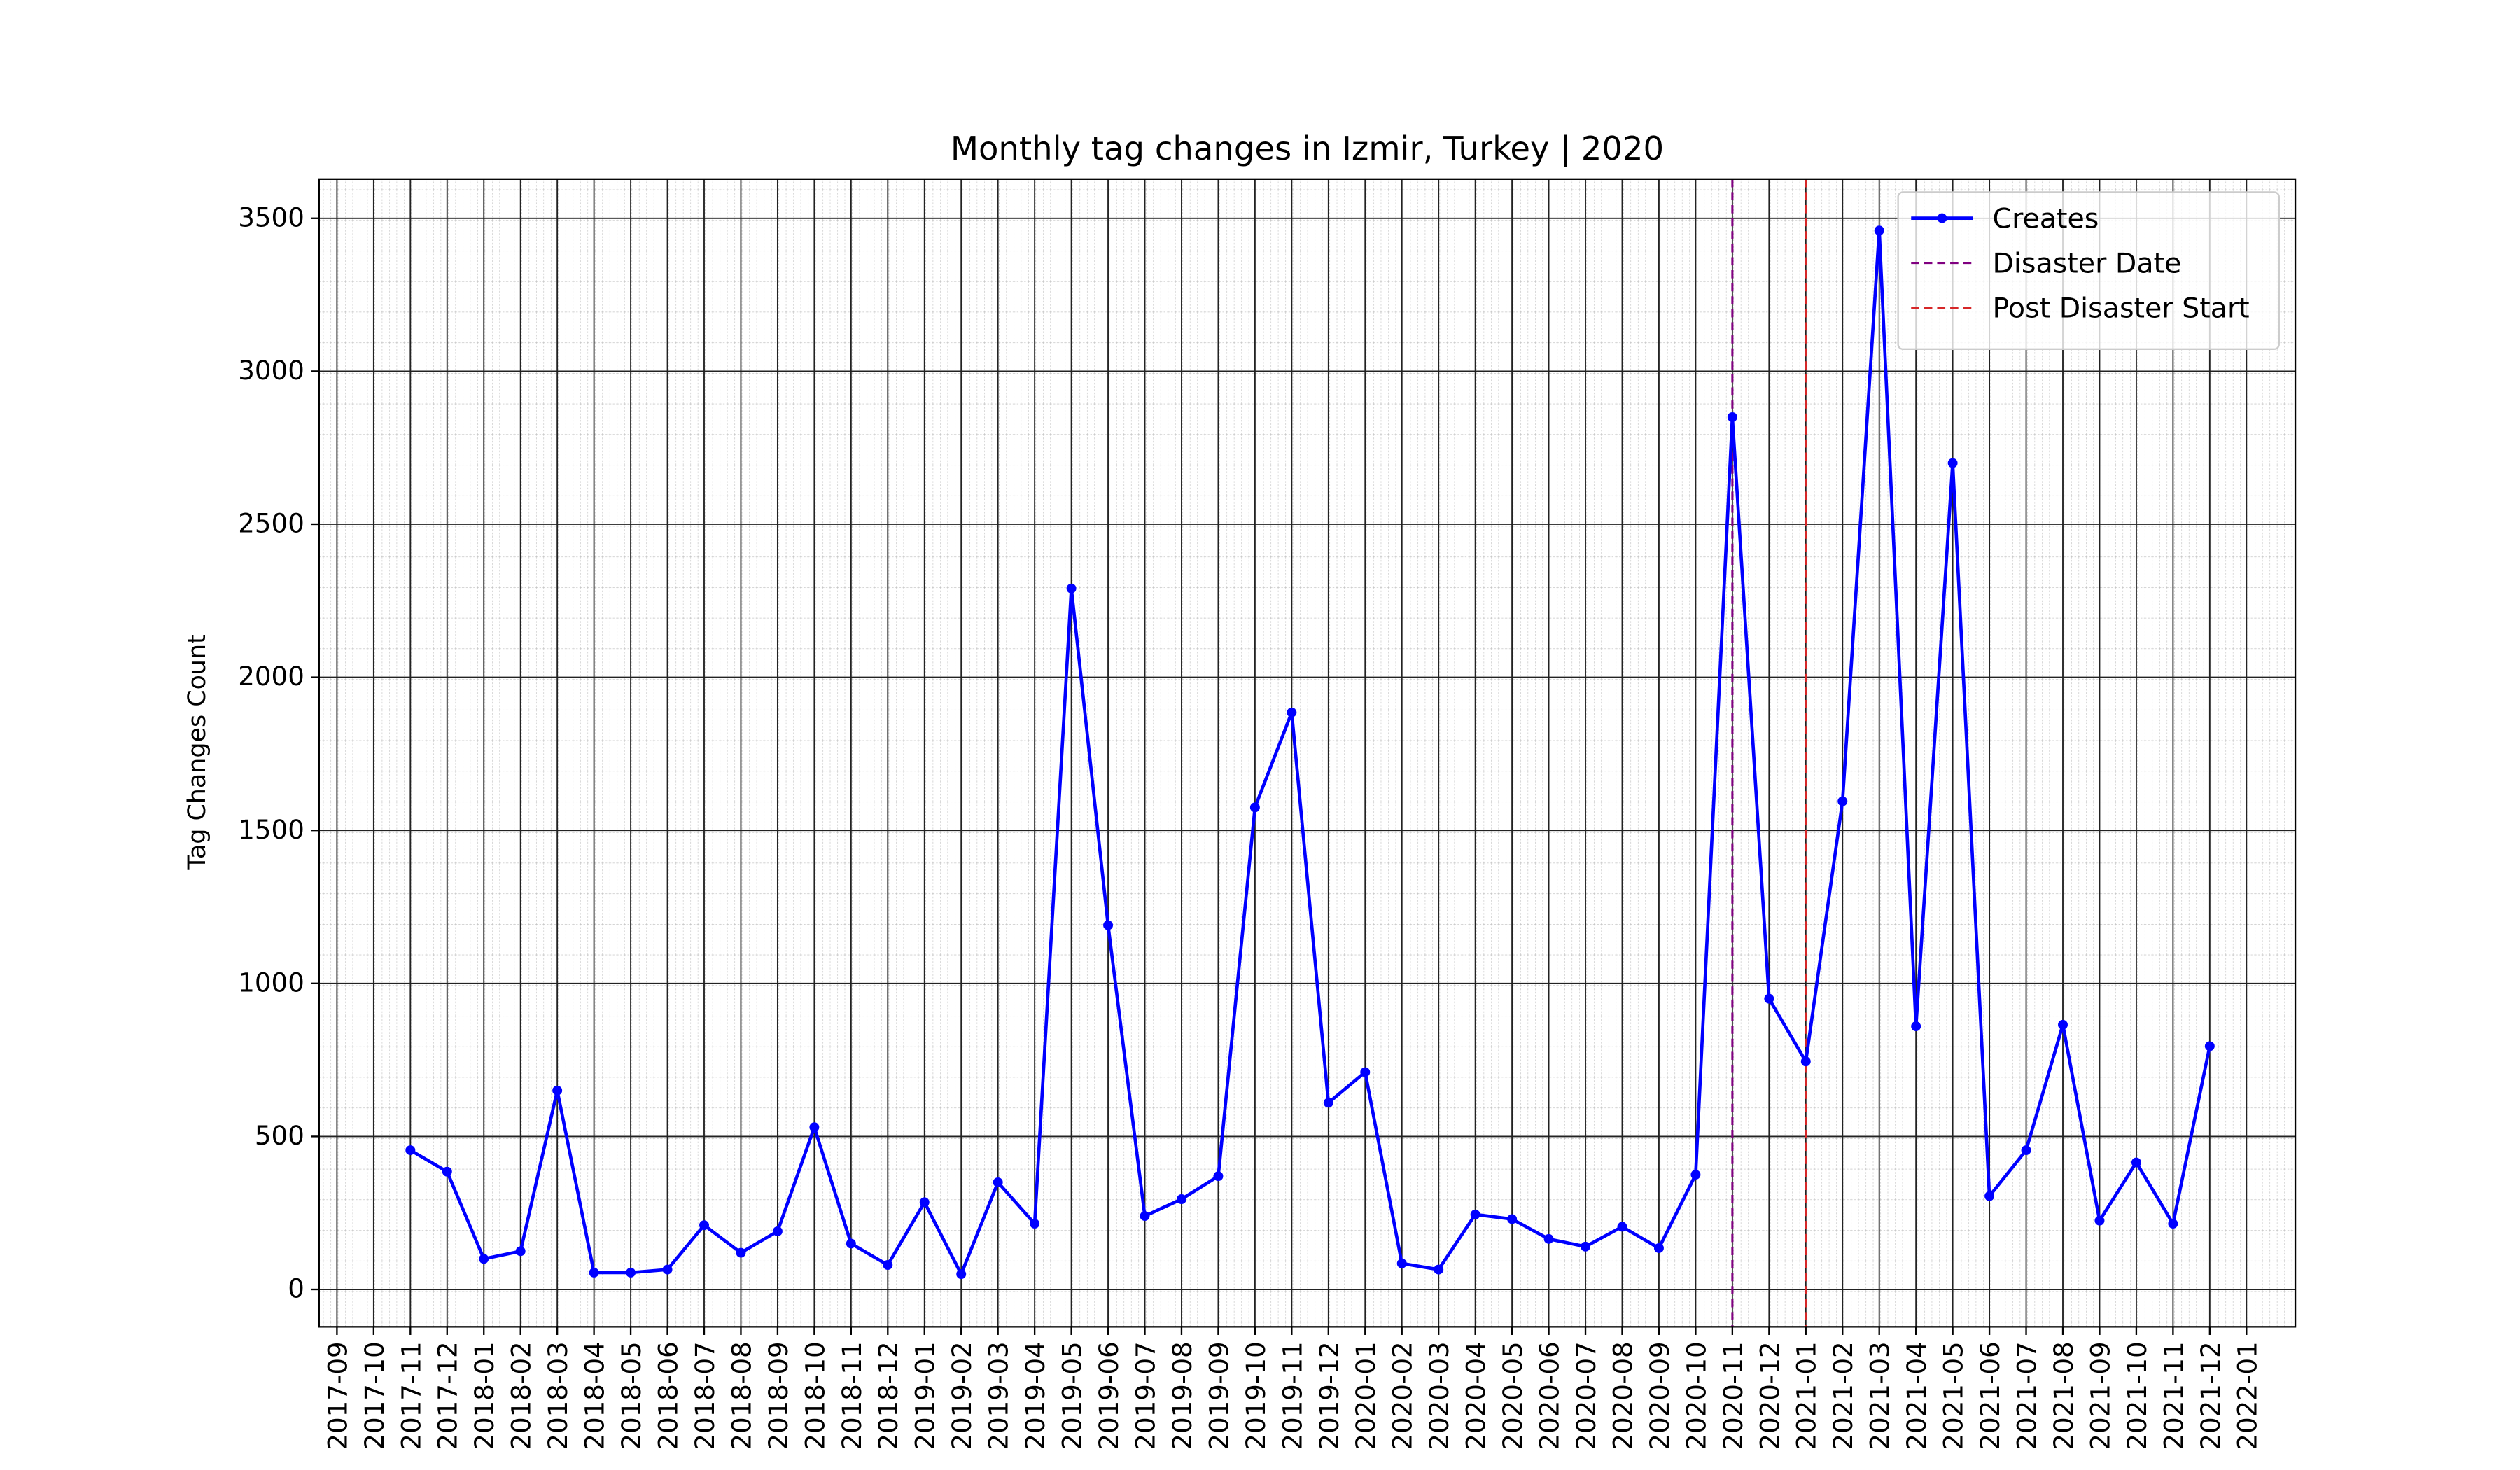 This screenshot has width=2520, height=1470. What do you see at coordinates (2087, 264) in the screenshot?
I see `legend-label: Disaster Date` at bounding box center [2087, 264].